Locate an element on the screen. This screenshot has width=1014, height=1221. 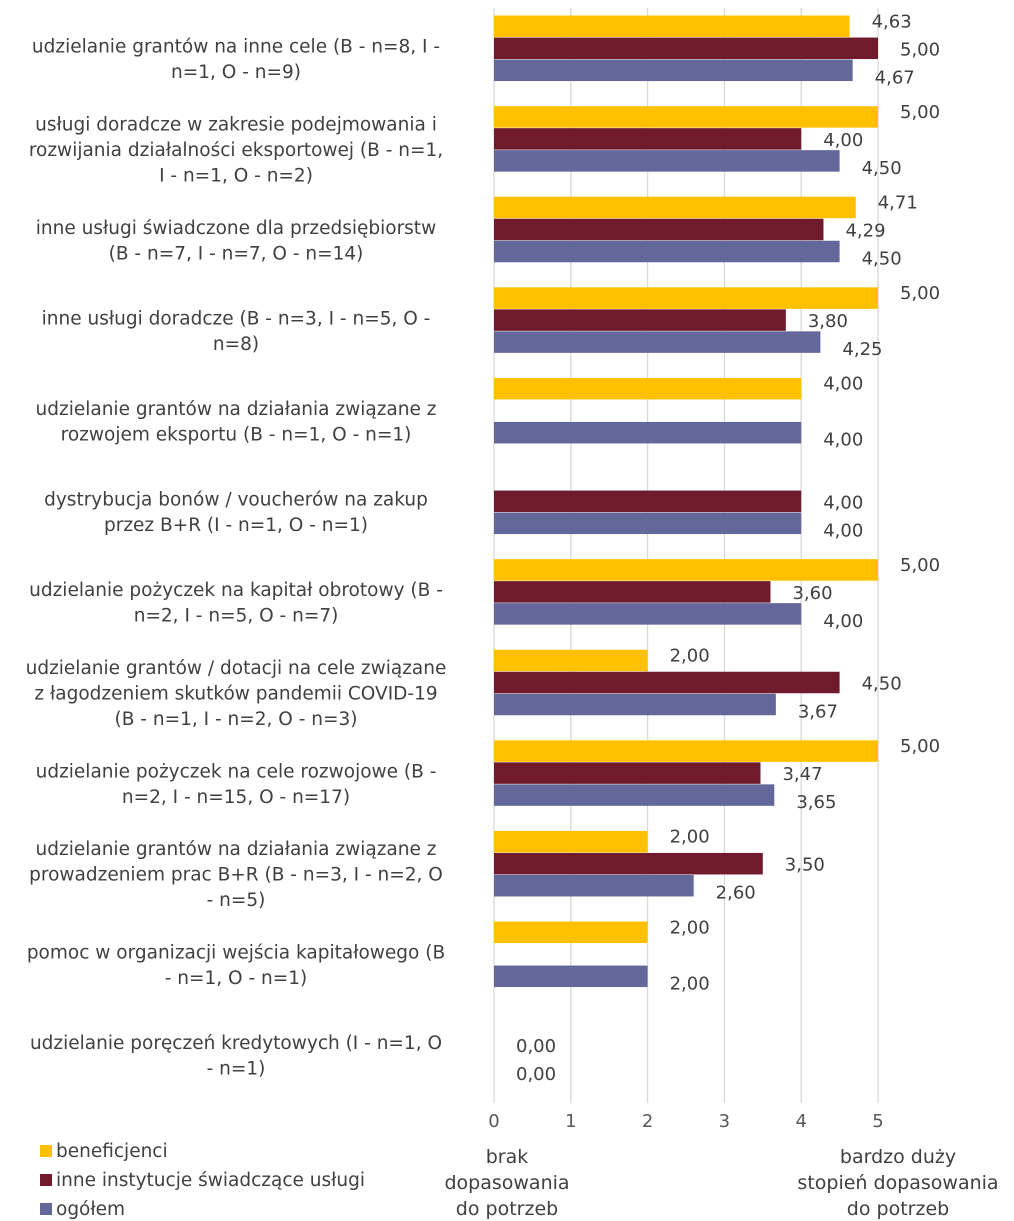
category-label: n=2, I - n=15, O - n=17) is located at coordinates (236, 797).